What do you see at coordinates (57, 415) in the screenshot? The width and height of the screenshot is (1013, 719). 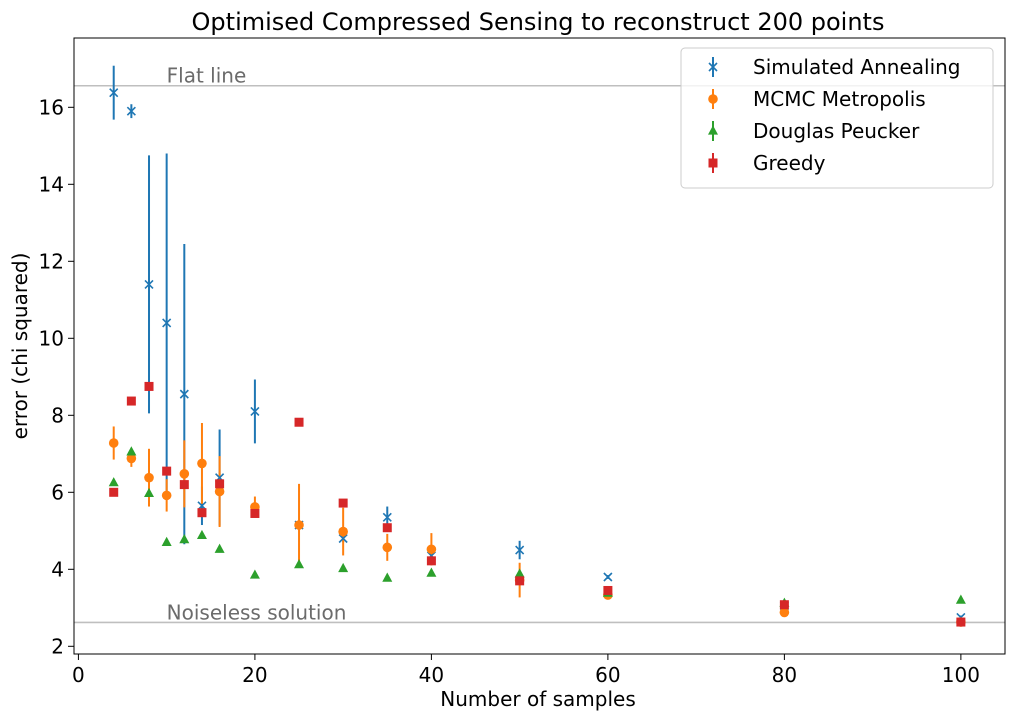 I see `y-tick-label-8: 8` at bounding box center [57, 415].